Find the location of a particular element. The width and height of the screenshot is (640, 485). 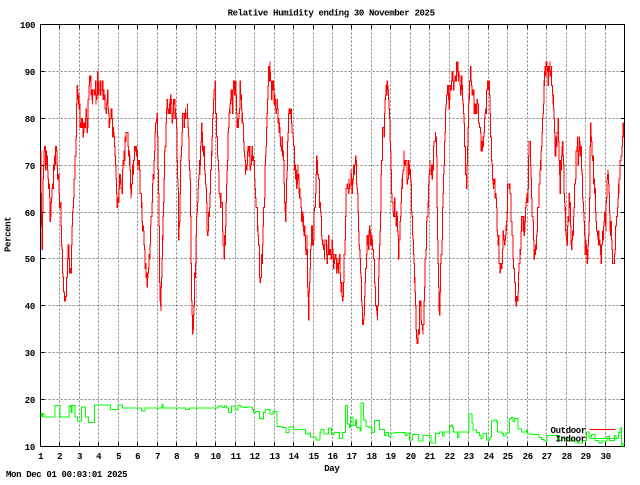

svg-text: 40 is located at coordinates (30, 307).